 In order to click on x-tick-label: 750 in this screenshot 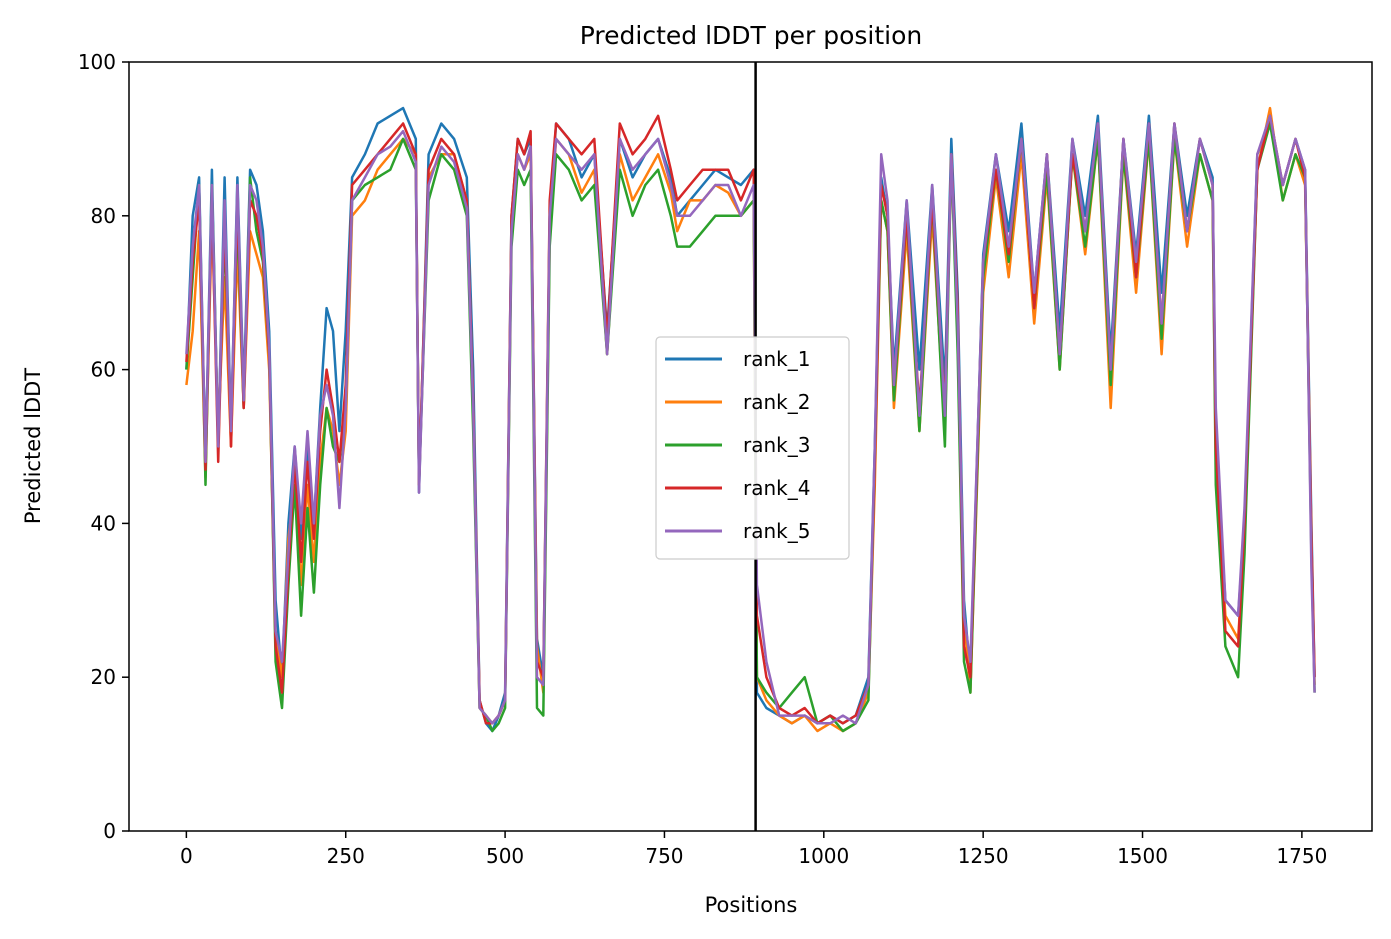, I will do `click(664, 856)`.